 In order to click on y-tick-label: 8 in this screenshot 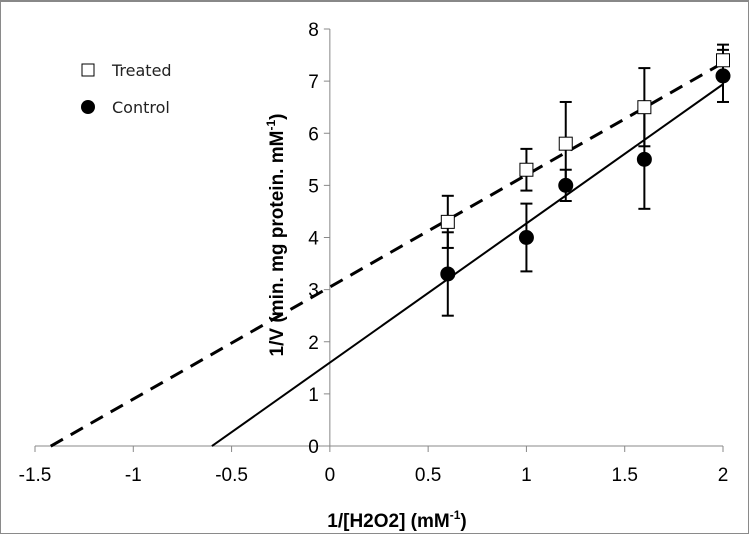, I will do `click(313, 30)`.